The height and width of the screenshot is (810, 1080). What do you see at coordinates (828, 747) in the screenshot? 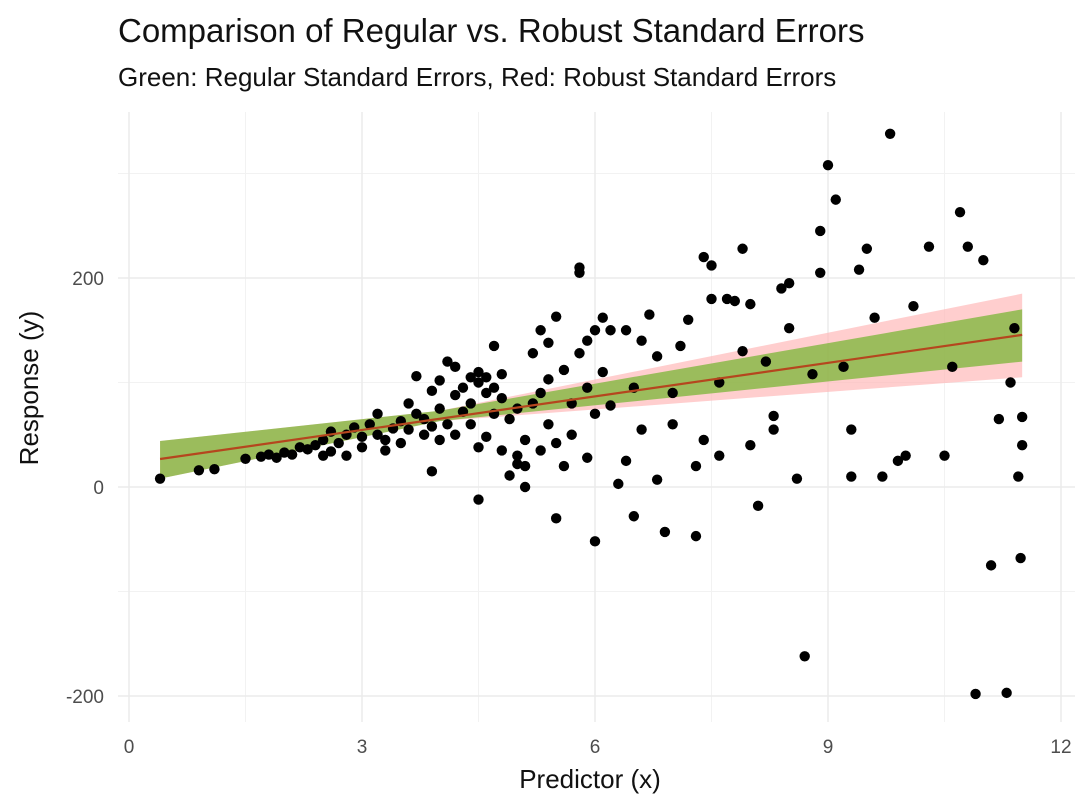
I see `x-tick-label: 9` at bounding box center [828, 747].